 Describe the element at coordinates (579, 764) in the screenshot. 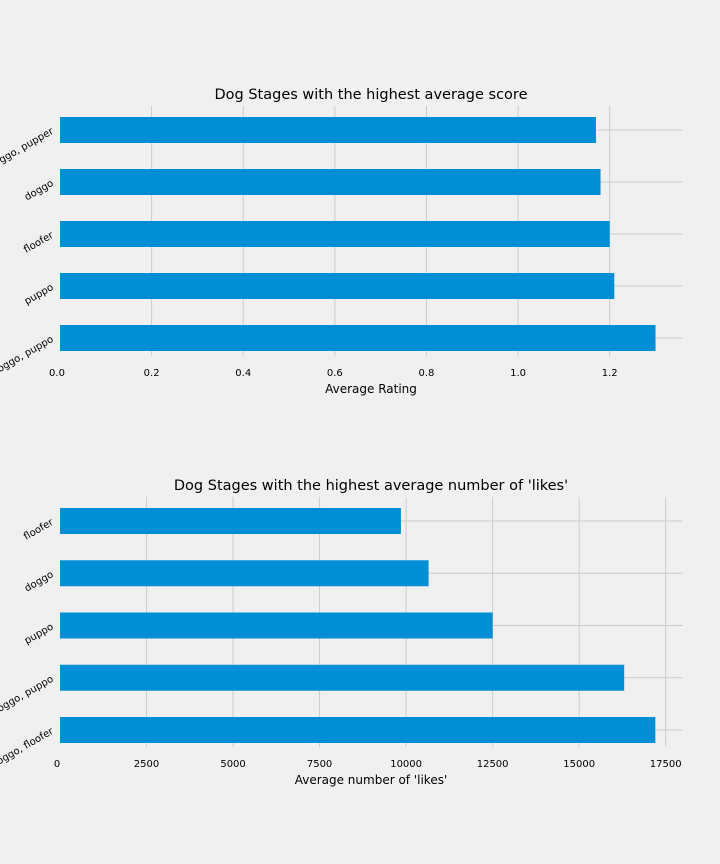

I see `x-tick-label: 15000` at that location.